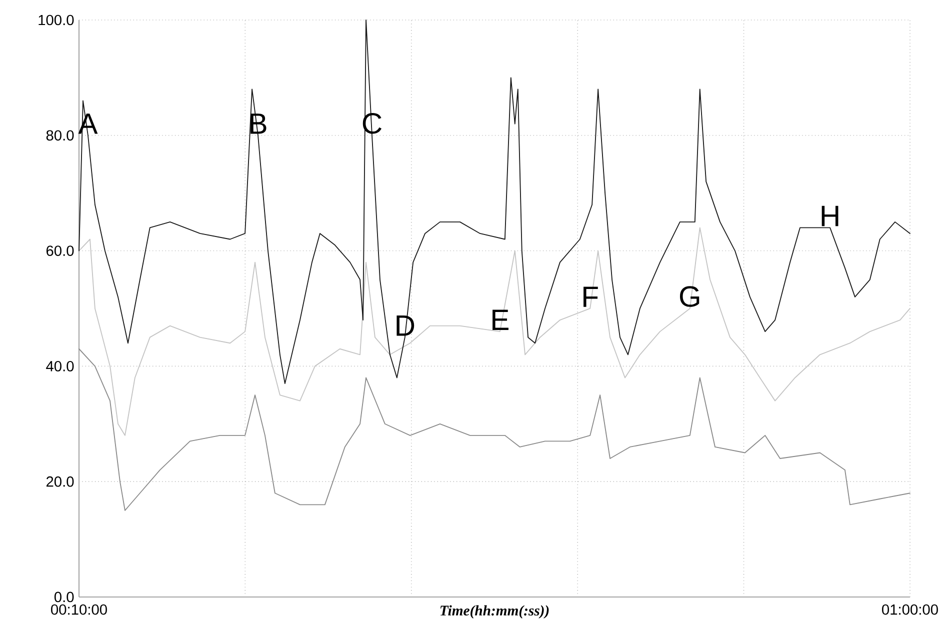  I want to click on x-tick-label: 00:10:00, so click(79, 609).